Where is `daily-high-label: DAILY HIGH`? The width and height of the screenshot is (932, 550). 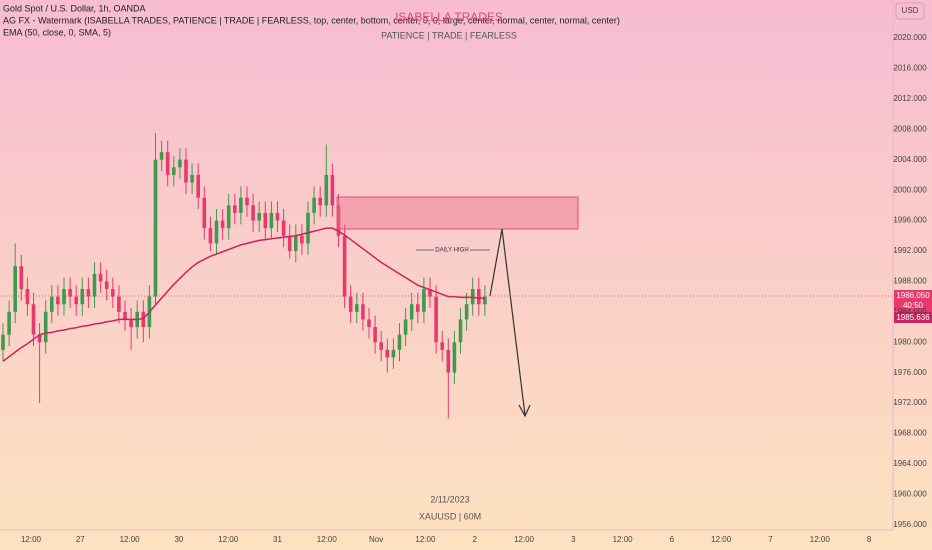 daily-high-label: DAILY HIGH is located at coordinates (451, 251).